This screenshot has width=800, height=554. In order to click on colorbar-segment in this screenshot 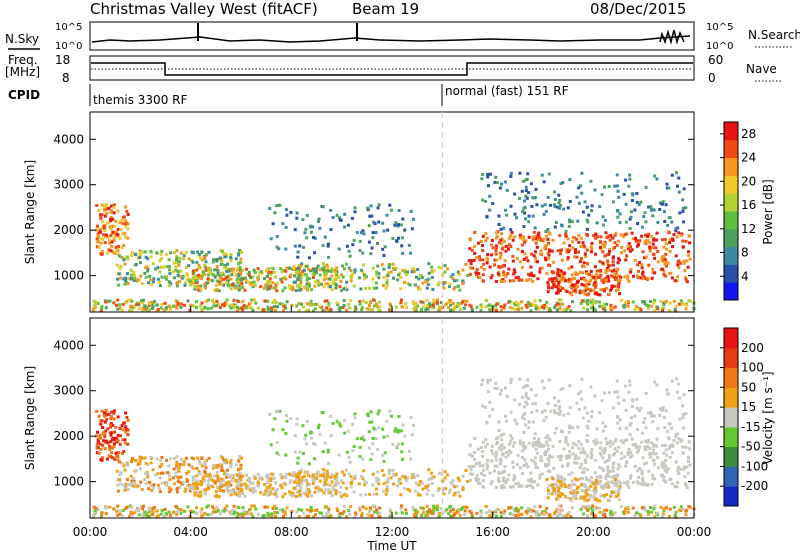, I will do `click(731, 220)`.